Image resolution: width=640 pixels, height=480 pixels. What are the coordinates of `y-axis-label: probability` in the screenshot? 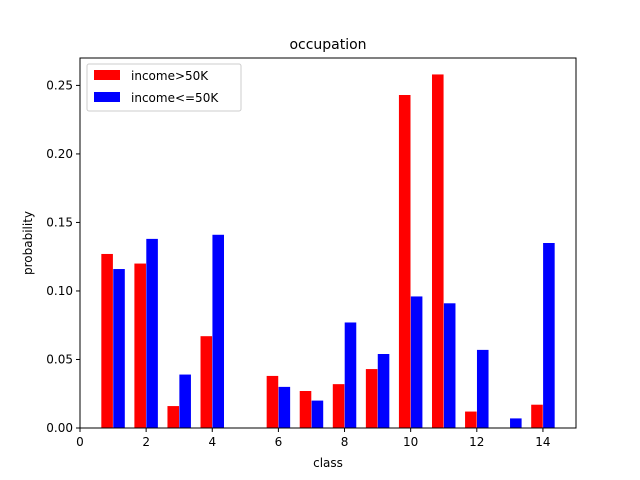 It's located at (28, 243).